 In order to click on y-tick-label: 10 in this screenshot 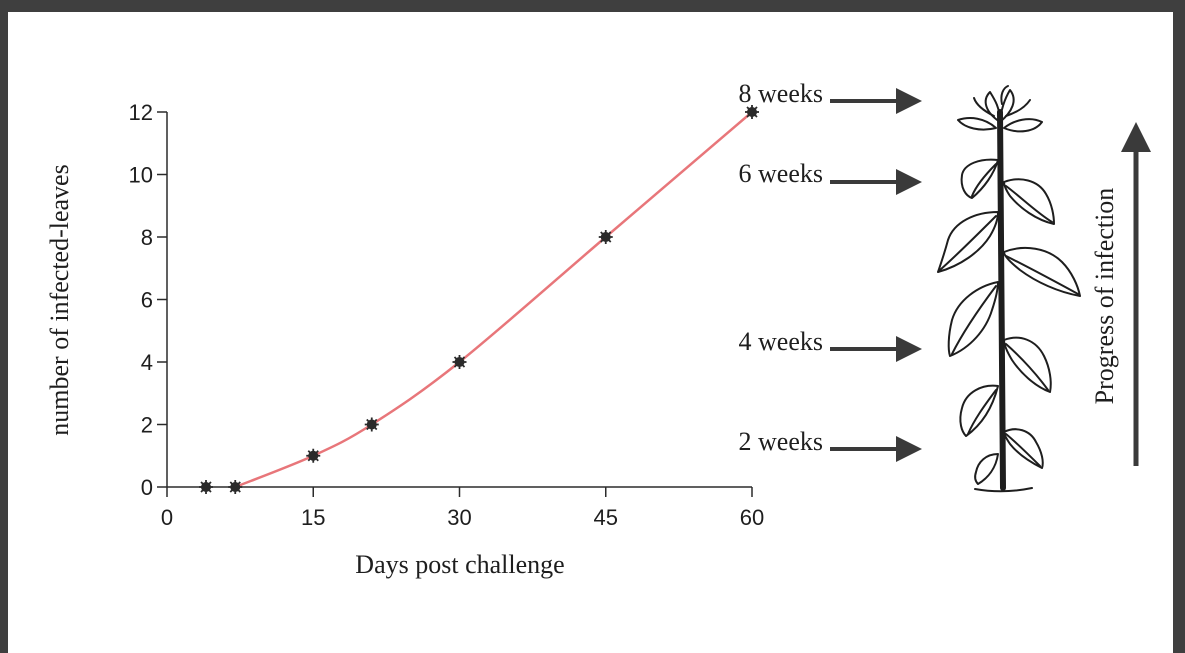, I will do `click(141, 175)`.